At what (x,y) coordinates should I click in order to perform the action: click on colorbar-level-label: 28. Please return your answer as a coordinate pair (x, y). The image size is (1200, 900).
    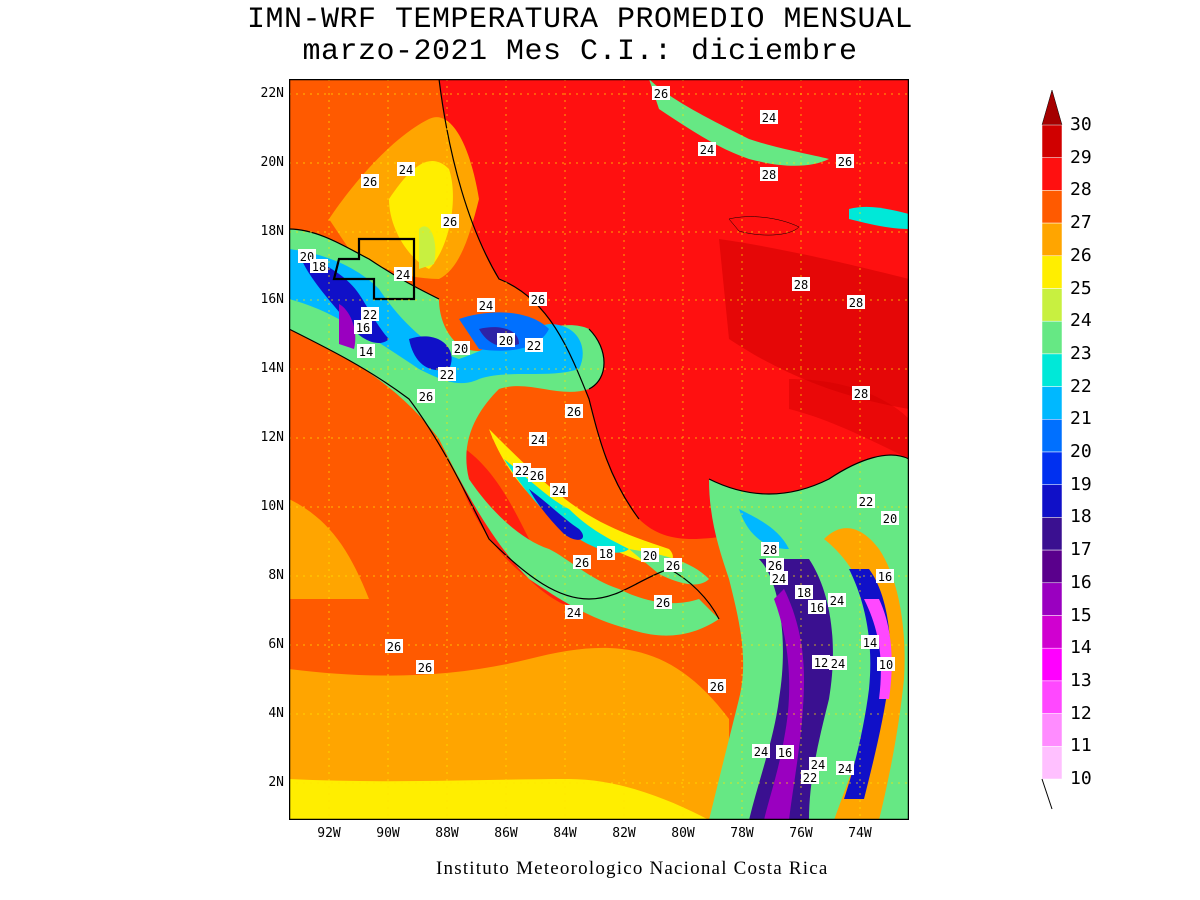
    Looking at the image, I should click on (1081, 190).